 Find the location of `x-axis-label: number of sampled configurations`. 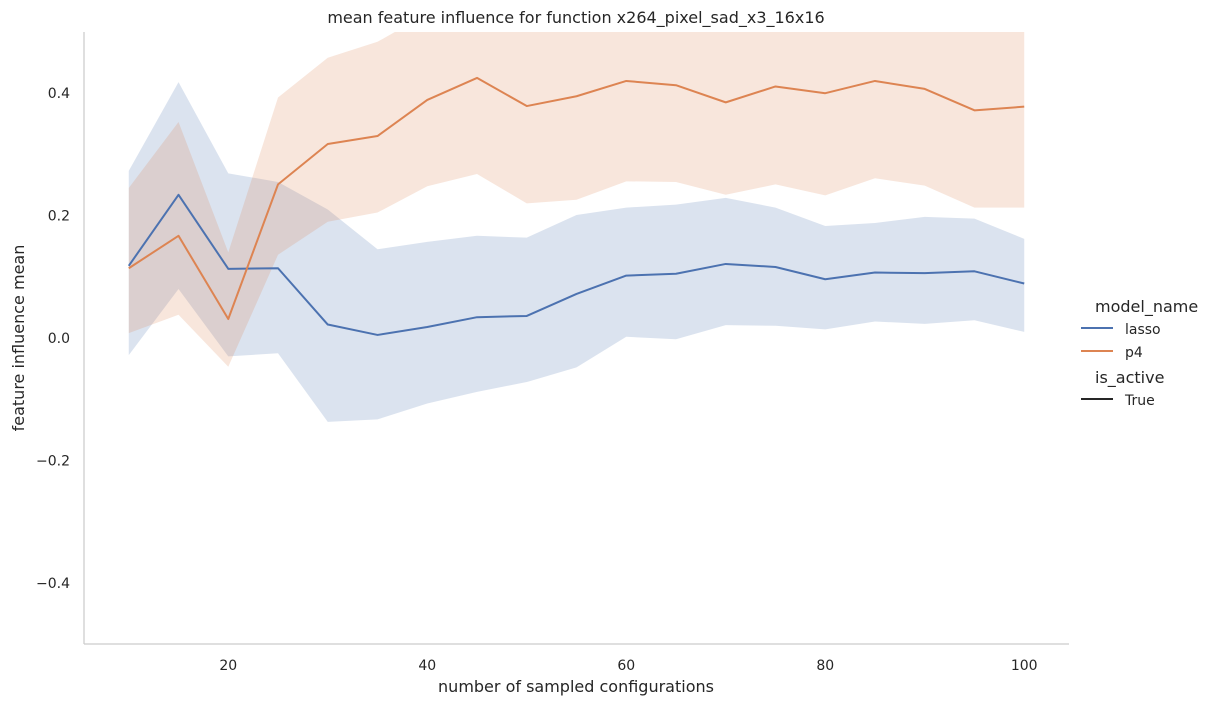

x-axis-label: number of sampled configurations is located at coordinates (576, 686).